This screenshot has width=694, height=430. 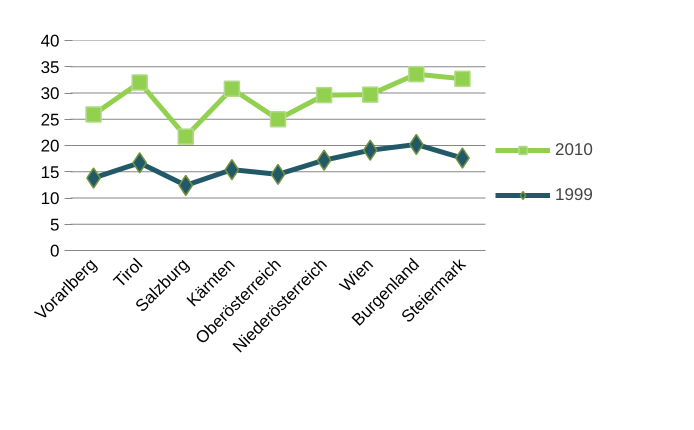 What do you see at coordinates (50, 41) in the screenshot?
I see `y-tick-label: 40` at bounding box center [50, 41].